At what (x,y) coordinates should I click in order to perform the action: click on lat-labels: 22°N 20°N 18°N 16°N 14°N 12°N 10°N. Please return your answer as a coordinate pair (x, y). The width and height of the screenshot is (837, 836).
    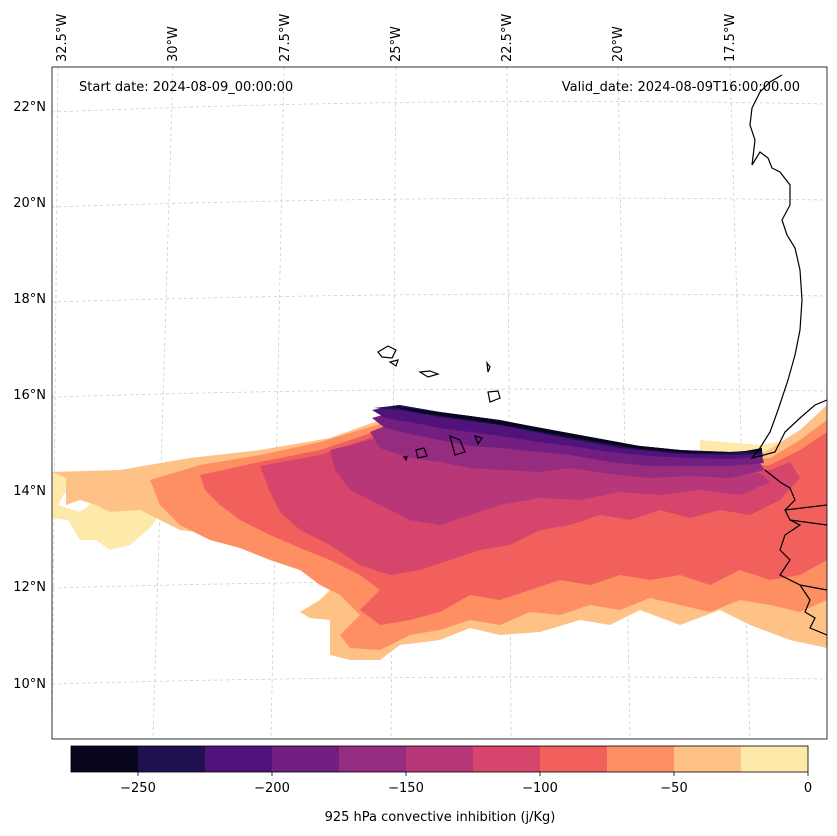
    Looking at the image, I should click on (29, 396).